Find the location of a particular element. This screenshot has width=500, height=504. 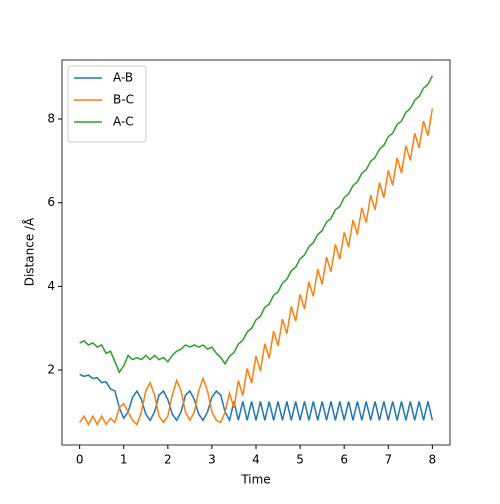

y-tick-label: 8 is located at coordinates (51, 119).